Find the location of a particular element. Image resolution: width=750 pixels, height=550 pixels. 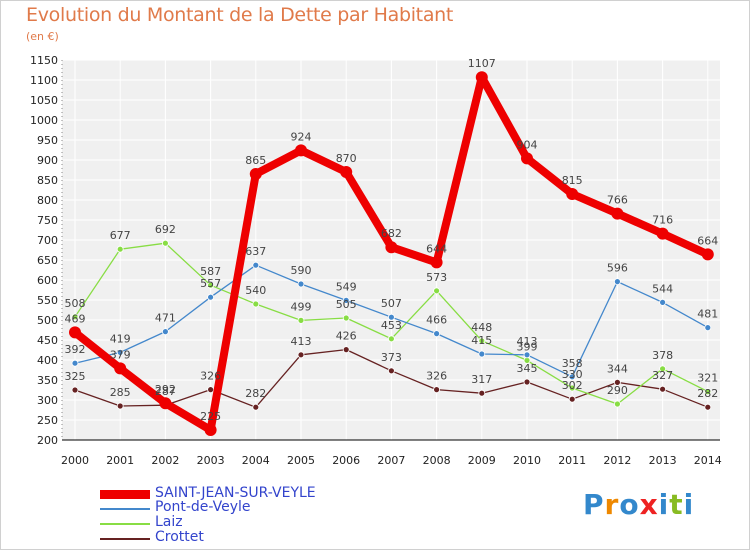

data-label: 716 is located at coordinates (662, 220).